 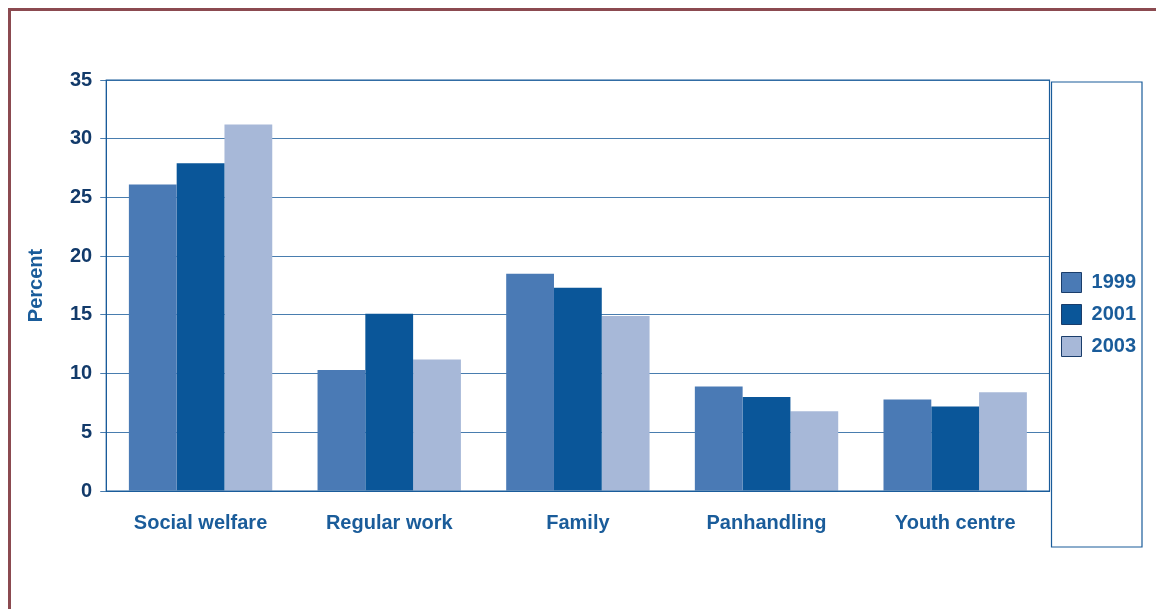 I want to click on x-tick-label: Family, so click(x=578, y=521).